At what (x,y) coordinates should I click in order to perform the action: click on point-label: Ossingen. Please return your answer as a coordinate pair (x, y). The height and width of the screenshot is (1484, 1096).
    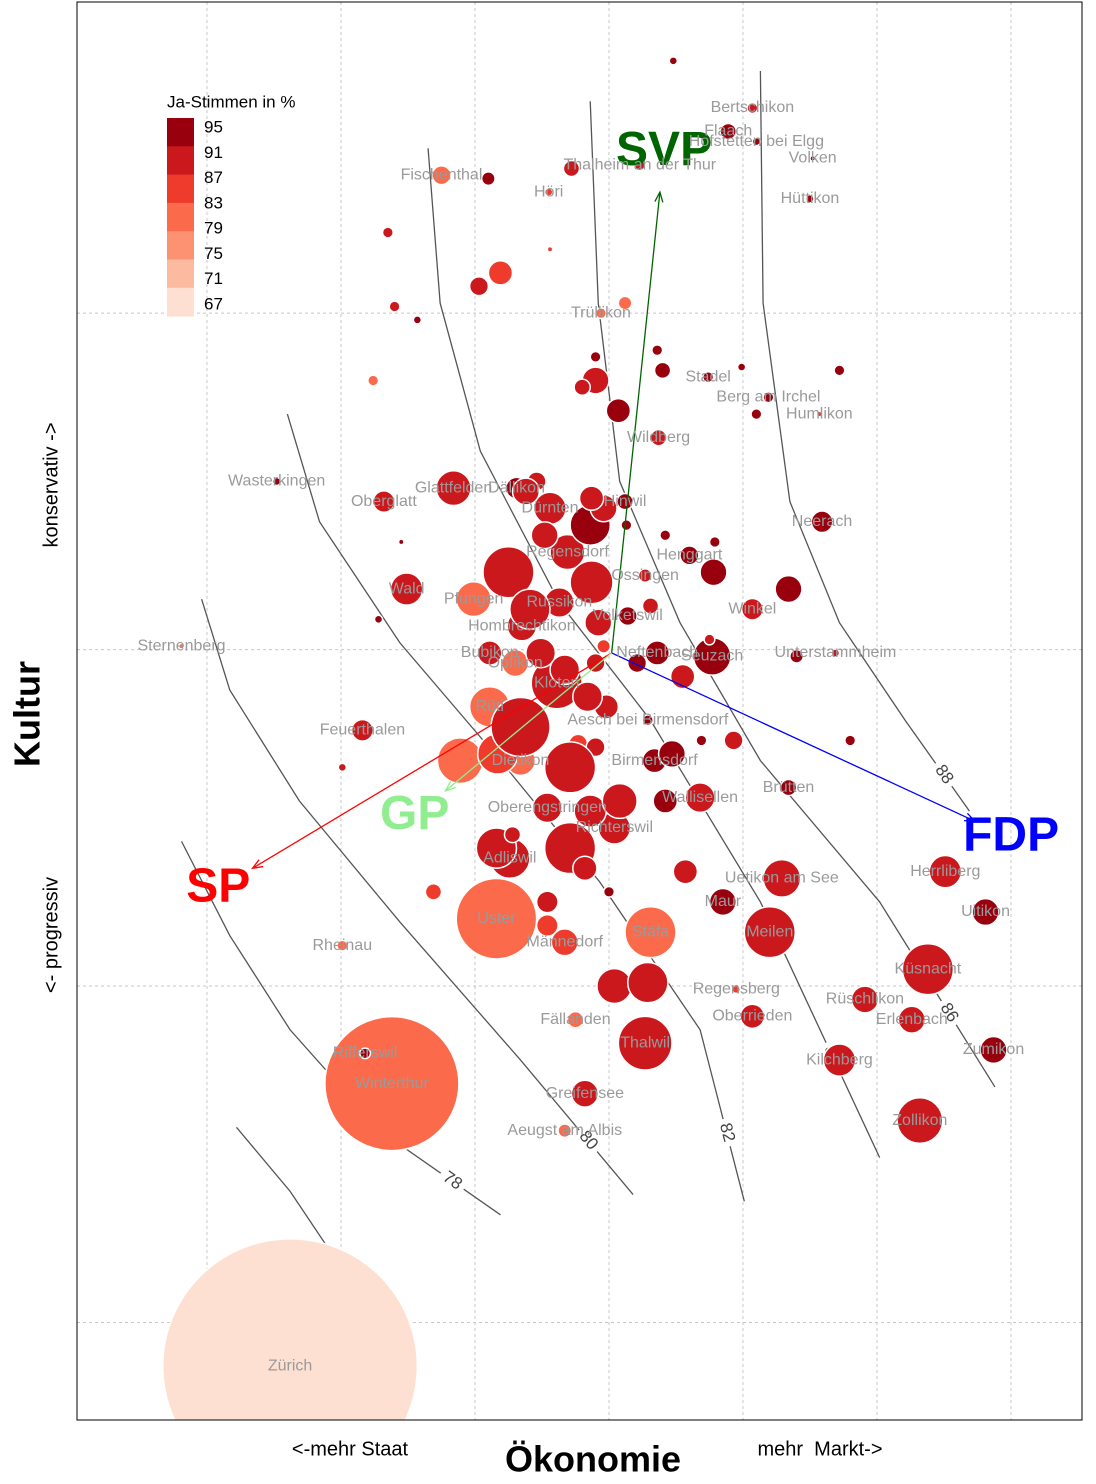
    Looking at the image, I should click on (645, 575).